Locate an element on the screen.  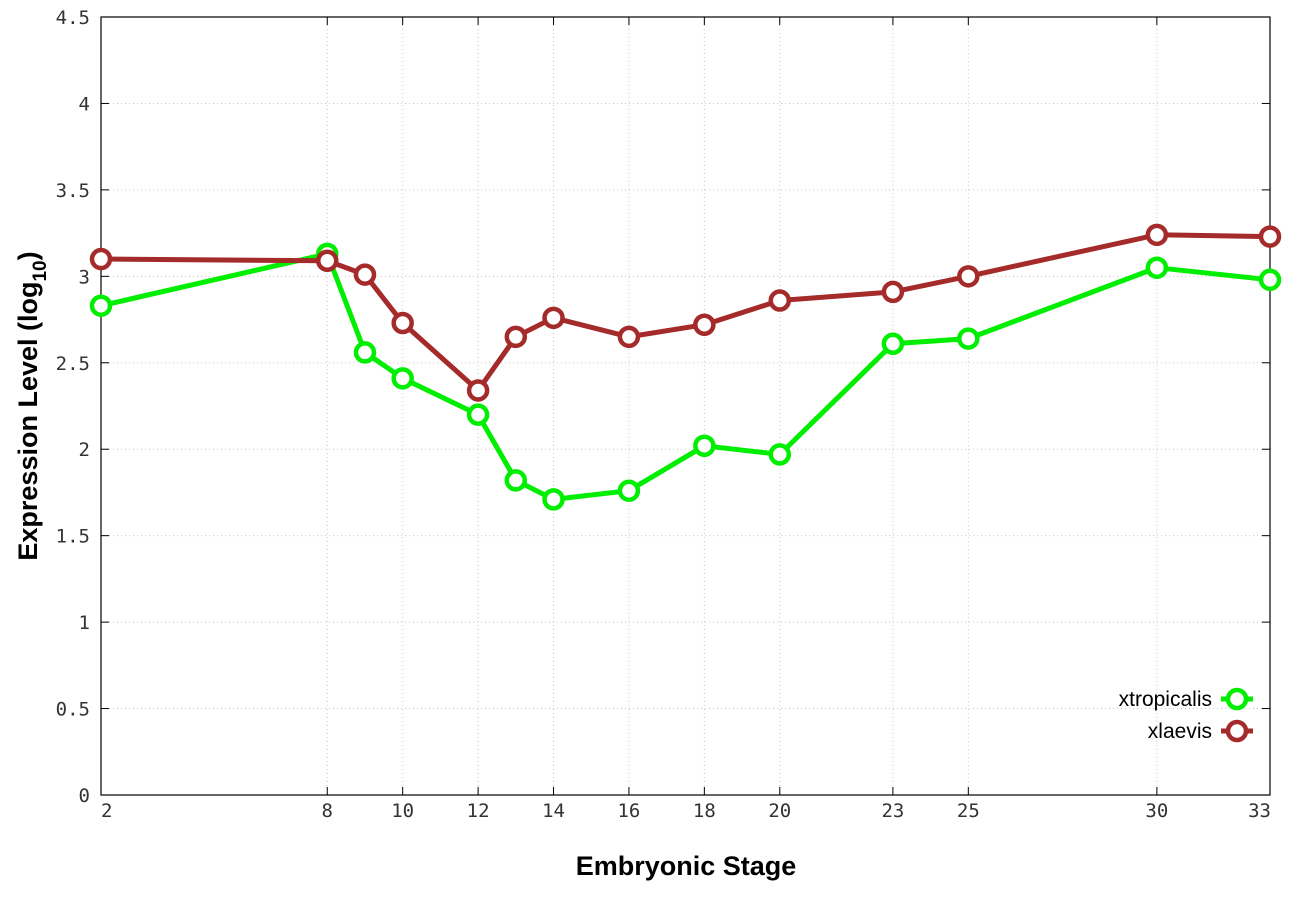
y-tick-label: 4 is located at coordinates (84, 104).